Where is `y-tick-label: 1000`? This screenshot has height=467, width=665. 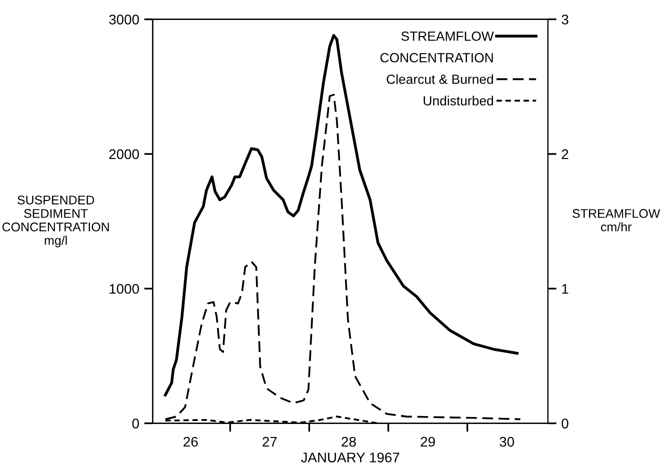 y-tick-label: 1000 is located at coordinates (124, 289).